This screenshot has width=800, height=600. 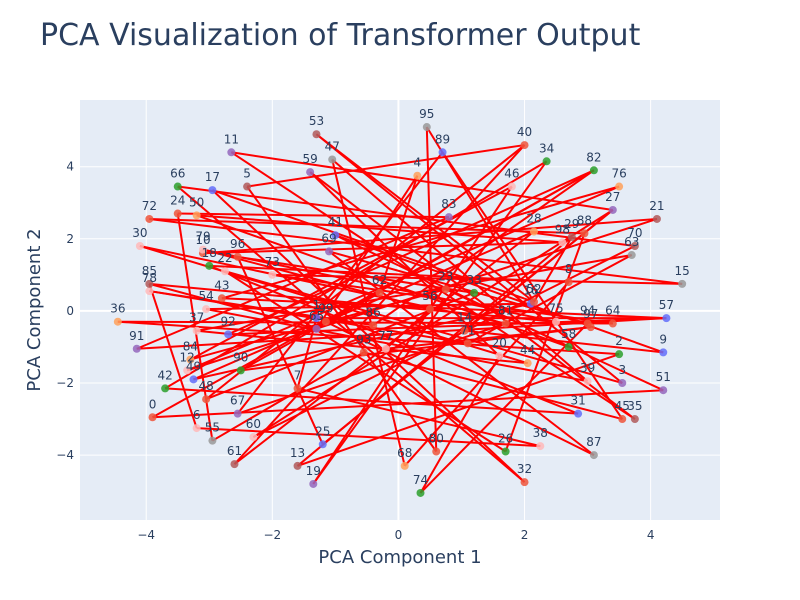 What do you see at coordinates (197, 415) in the screenshot?
I see `point-label: 6` at bounding box center [197, 415].